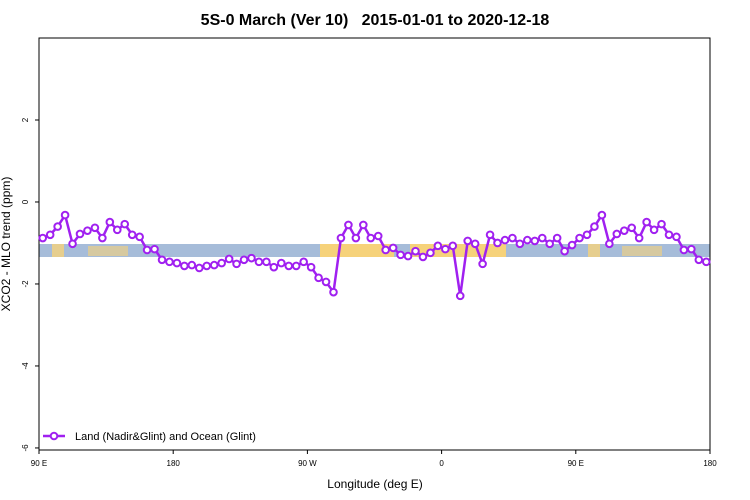 The width and height of the screenshot is (750, 500). I want to click on map-band, so click(374, 250).